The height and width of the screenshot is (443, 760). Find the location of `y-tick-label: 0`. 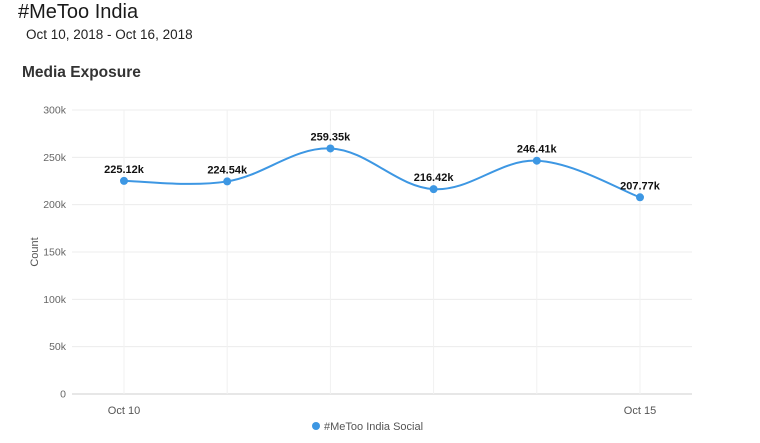

y-tick-label: 0 is located at coordinates (63, 395).